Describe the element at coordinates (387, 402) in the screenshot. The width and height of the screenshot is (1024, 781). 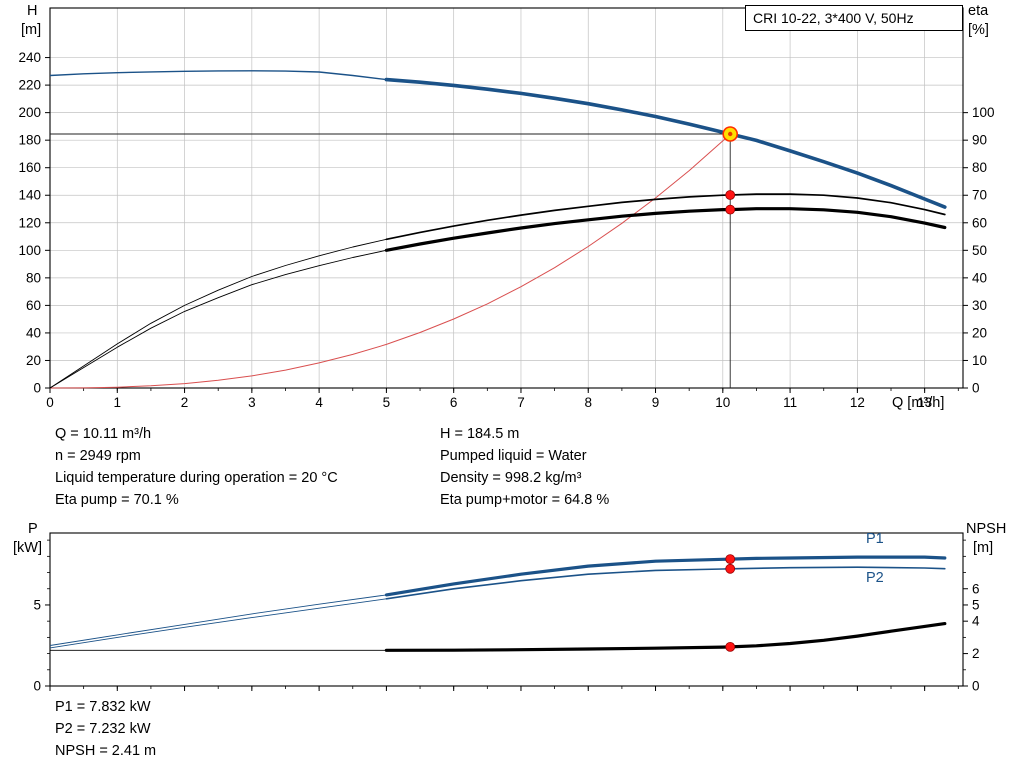
I see `x-tick-label: 5` at that location.